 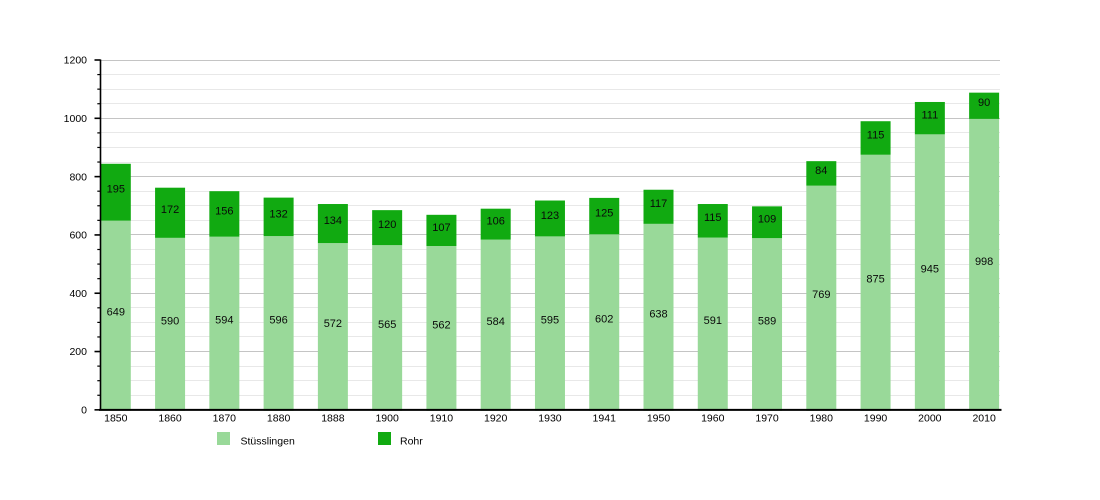 What do you see at coordinates (876, 419) in the screenshot?
I see `svg-text: 1990` at bounding box center [876, 419].